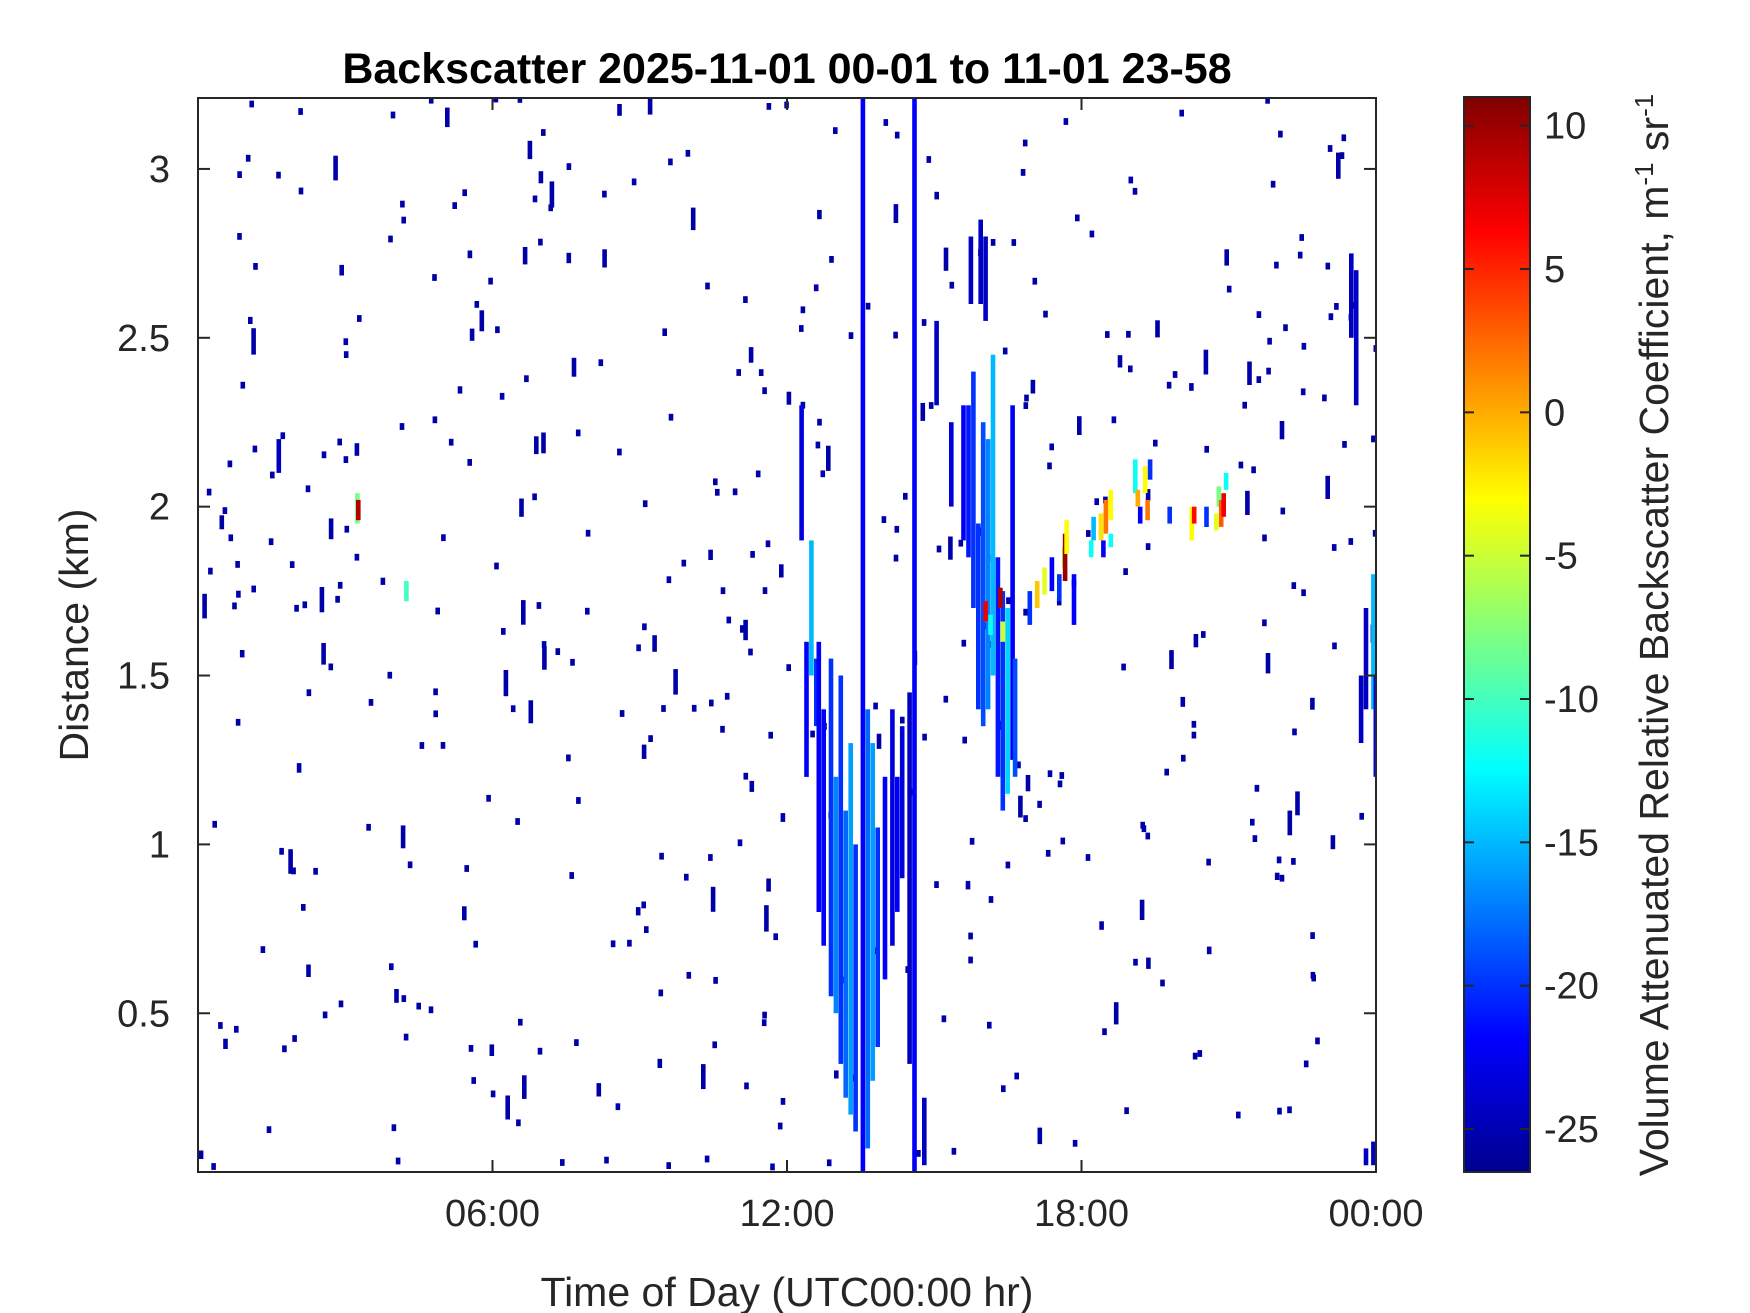 The height and width of the screenshot is (1313, 1750). I want to click on y-tick-label: 0.5, so click(143, 1014).